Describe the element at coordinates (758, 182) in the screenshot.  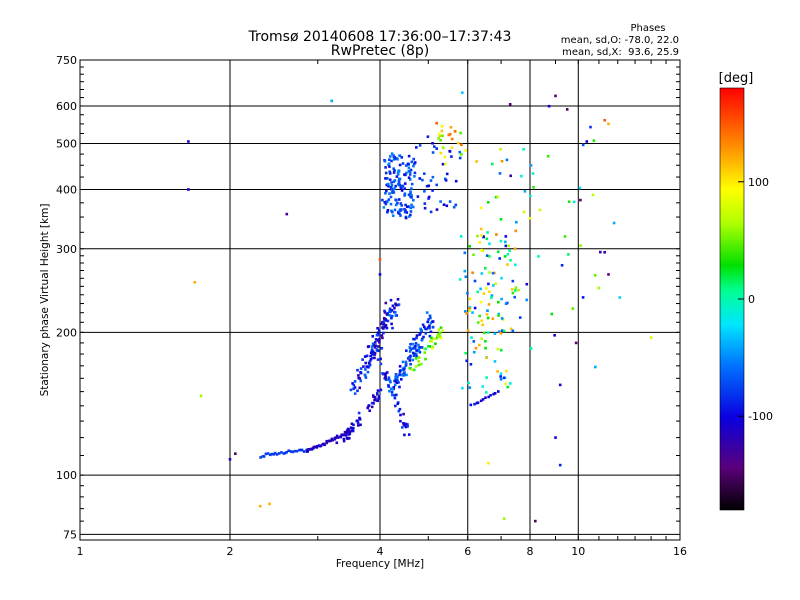
I see `colorbar-tick-label: 100` at that location.